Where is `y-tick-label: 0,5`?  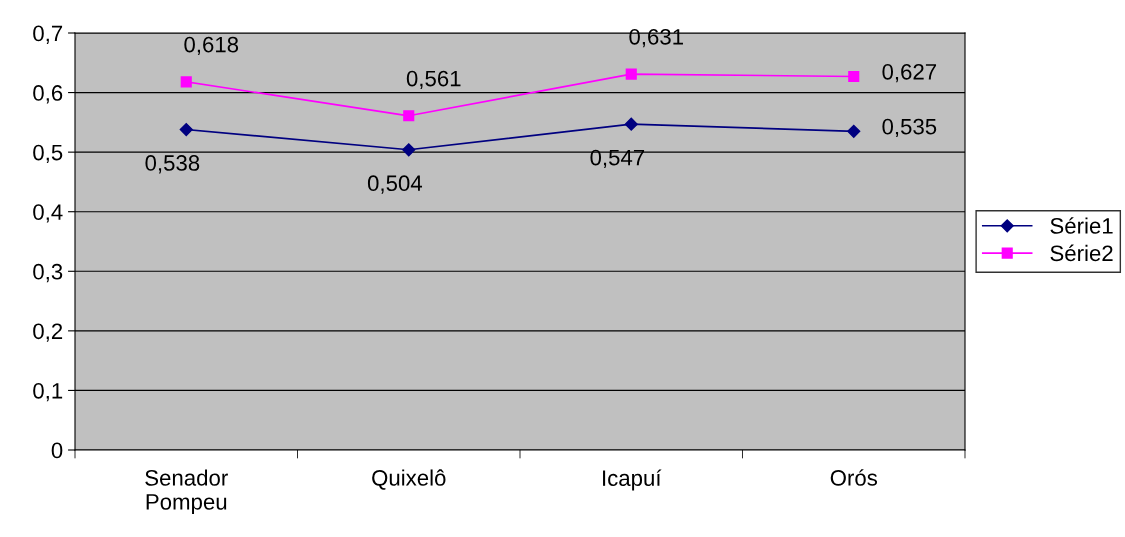 y-tick-label: 0,5 is located at coordinates (48, 154).